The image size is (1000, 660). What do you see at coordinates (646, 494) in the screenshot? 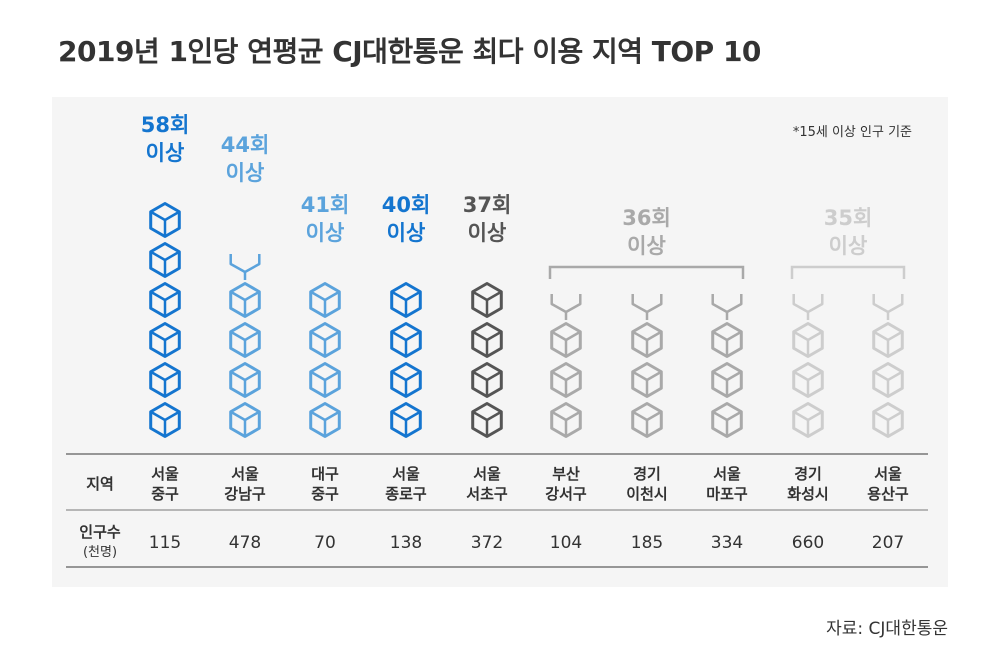
I see `region-line2: 이천시` at bounding box center [646, 494].